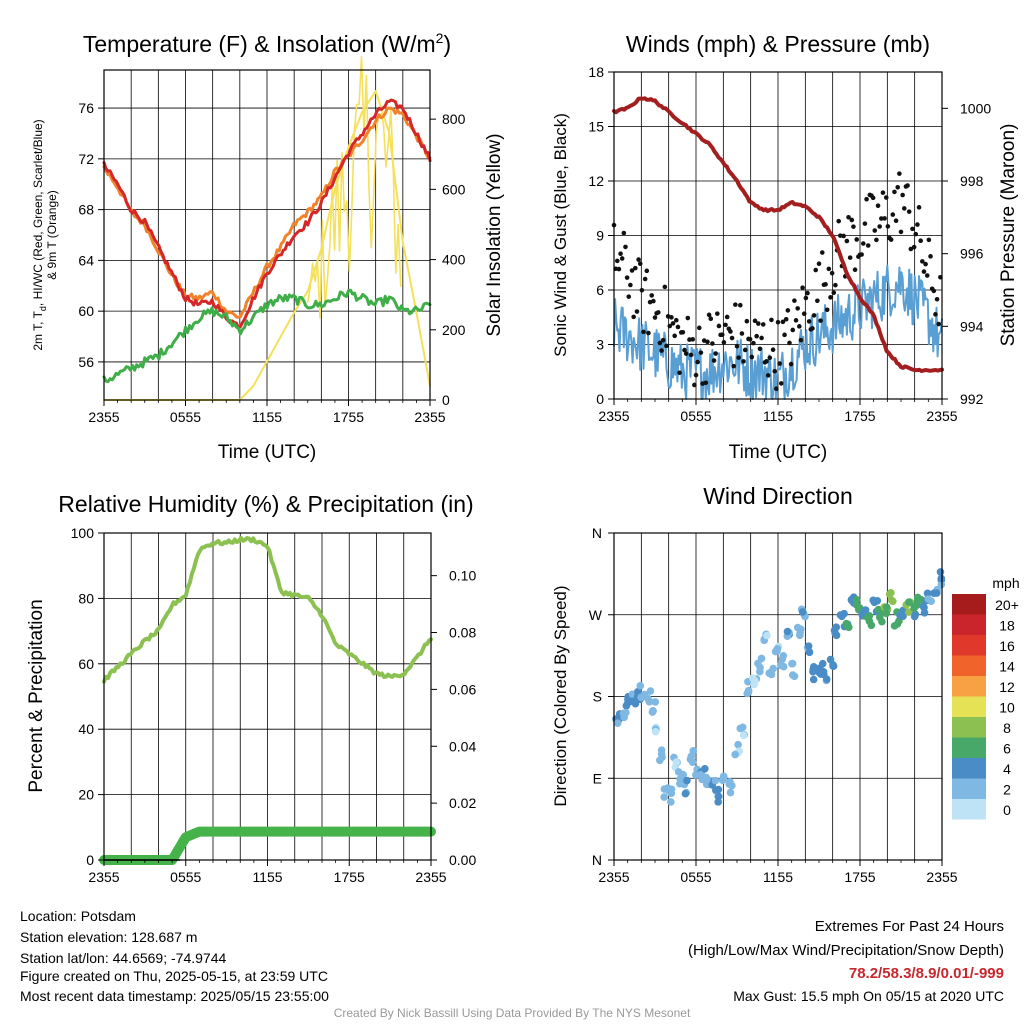 Image resolution: width=1024 pixels, height=1024 pixels. I want to click on extremes-values: 78.2/58.3/8.9/0.01/-999, so click(926, 973).